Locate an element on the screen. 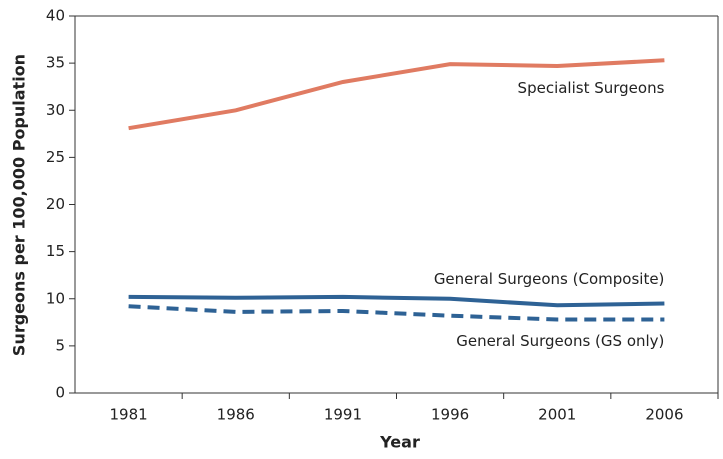 The width and height of the screenshot is (723, 459). x-tick-label: 1991 is located at coordinates (343, 415).